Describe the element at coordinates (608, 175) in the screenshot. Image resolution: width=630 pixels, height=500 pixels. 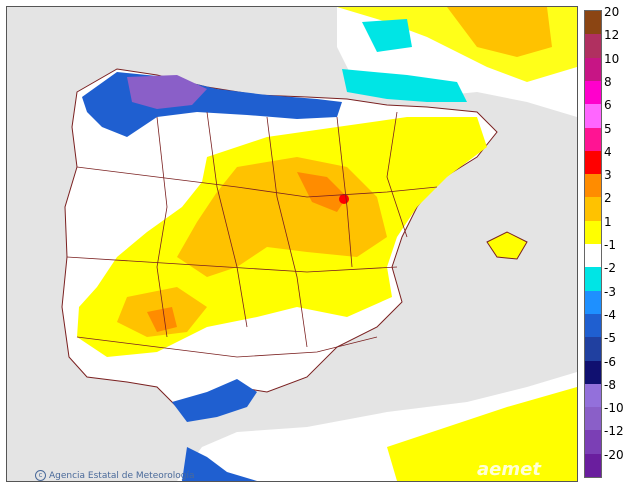
I see `legend-tick-label: 3` at that location.